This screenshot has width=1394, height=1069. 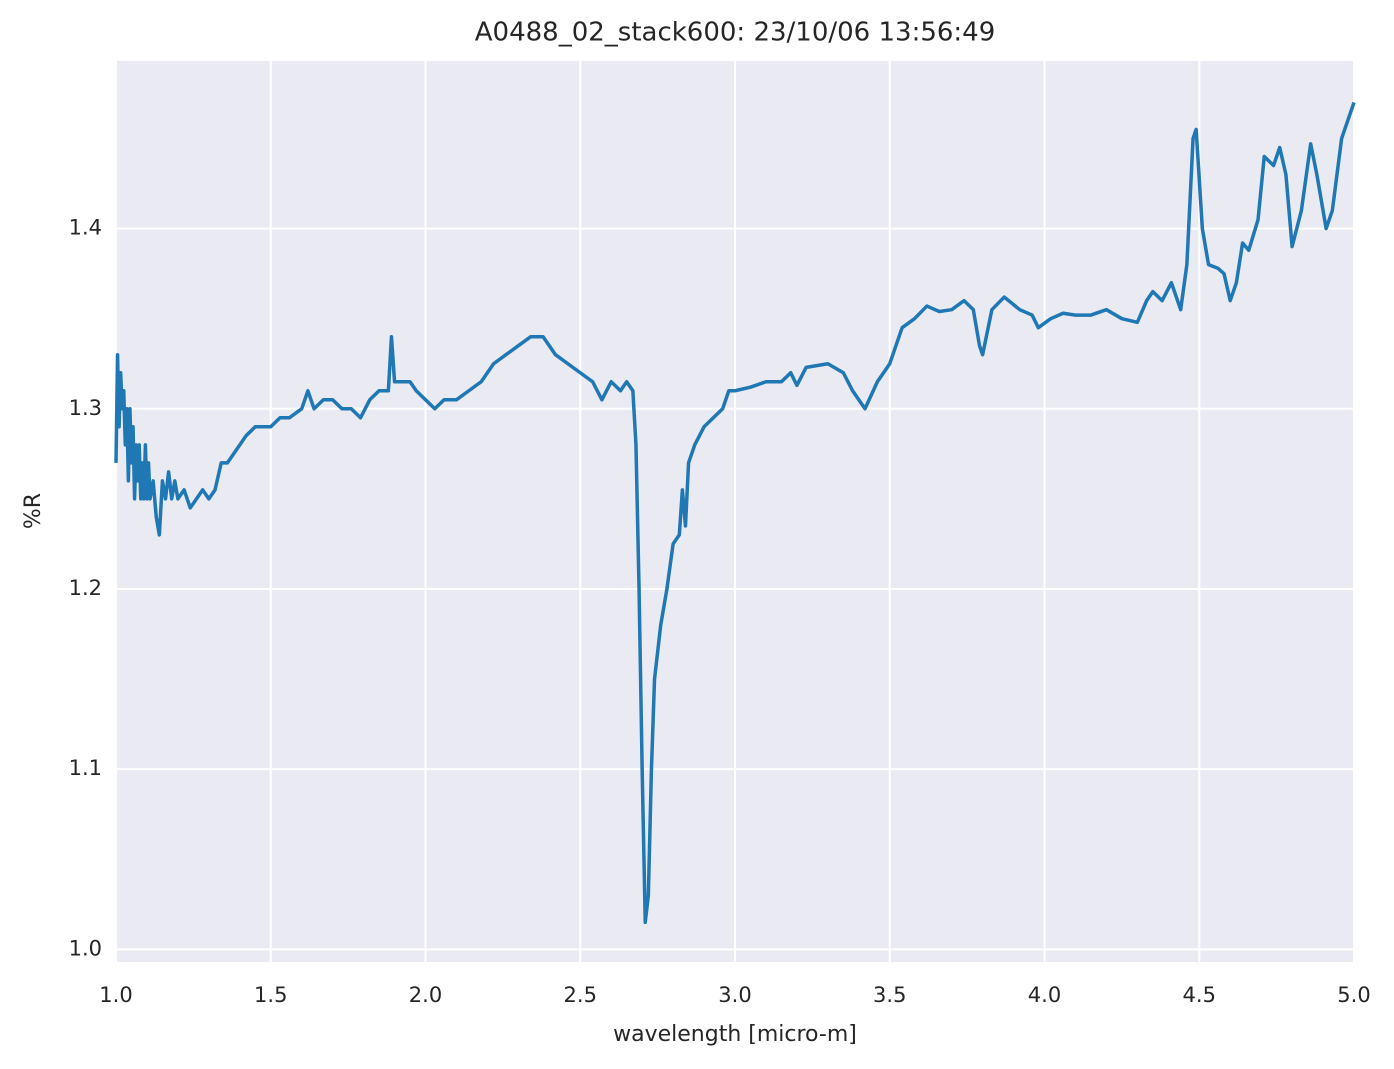 I want to click on x-tick-label: 1.0, so click(x=115, y=995).